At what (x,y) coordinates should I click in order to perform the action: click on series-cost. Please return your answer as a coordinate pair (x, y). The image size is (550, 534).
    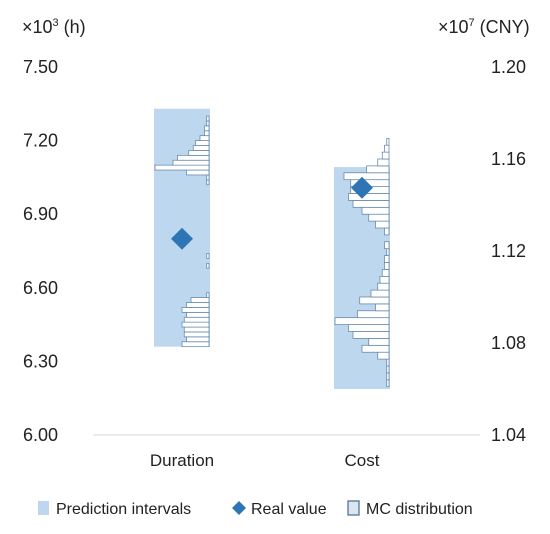
    Looking at the image, I should click on (362, 263).